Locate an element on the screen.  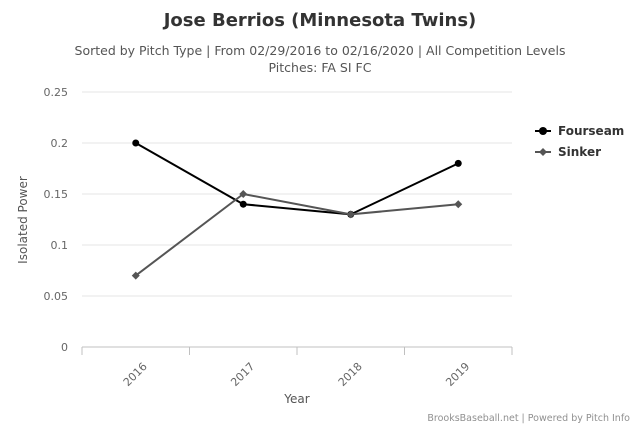
legend: Fourseam Sinker is located at coordinates (579, 141).